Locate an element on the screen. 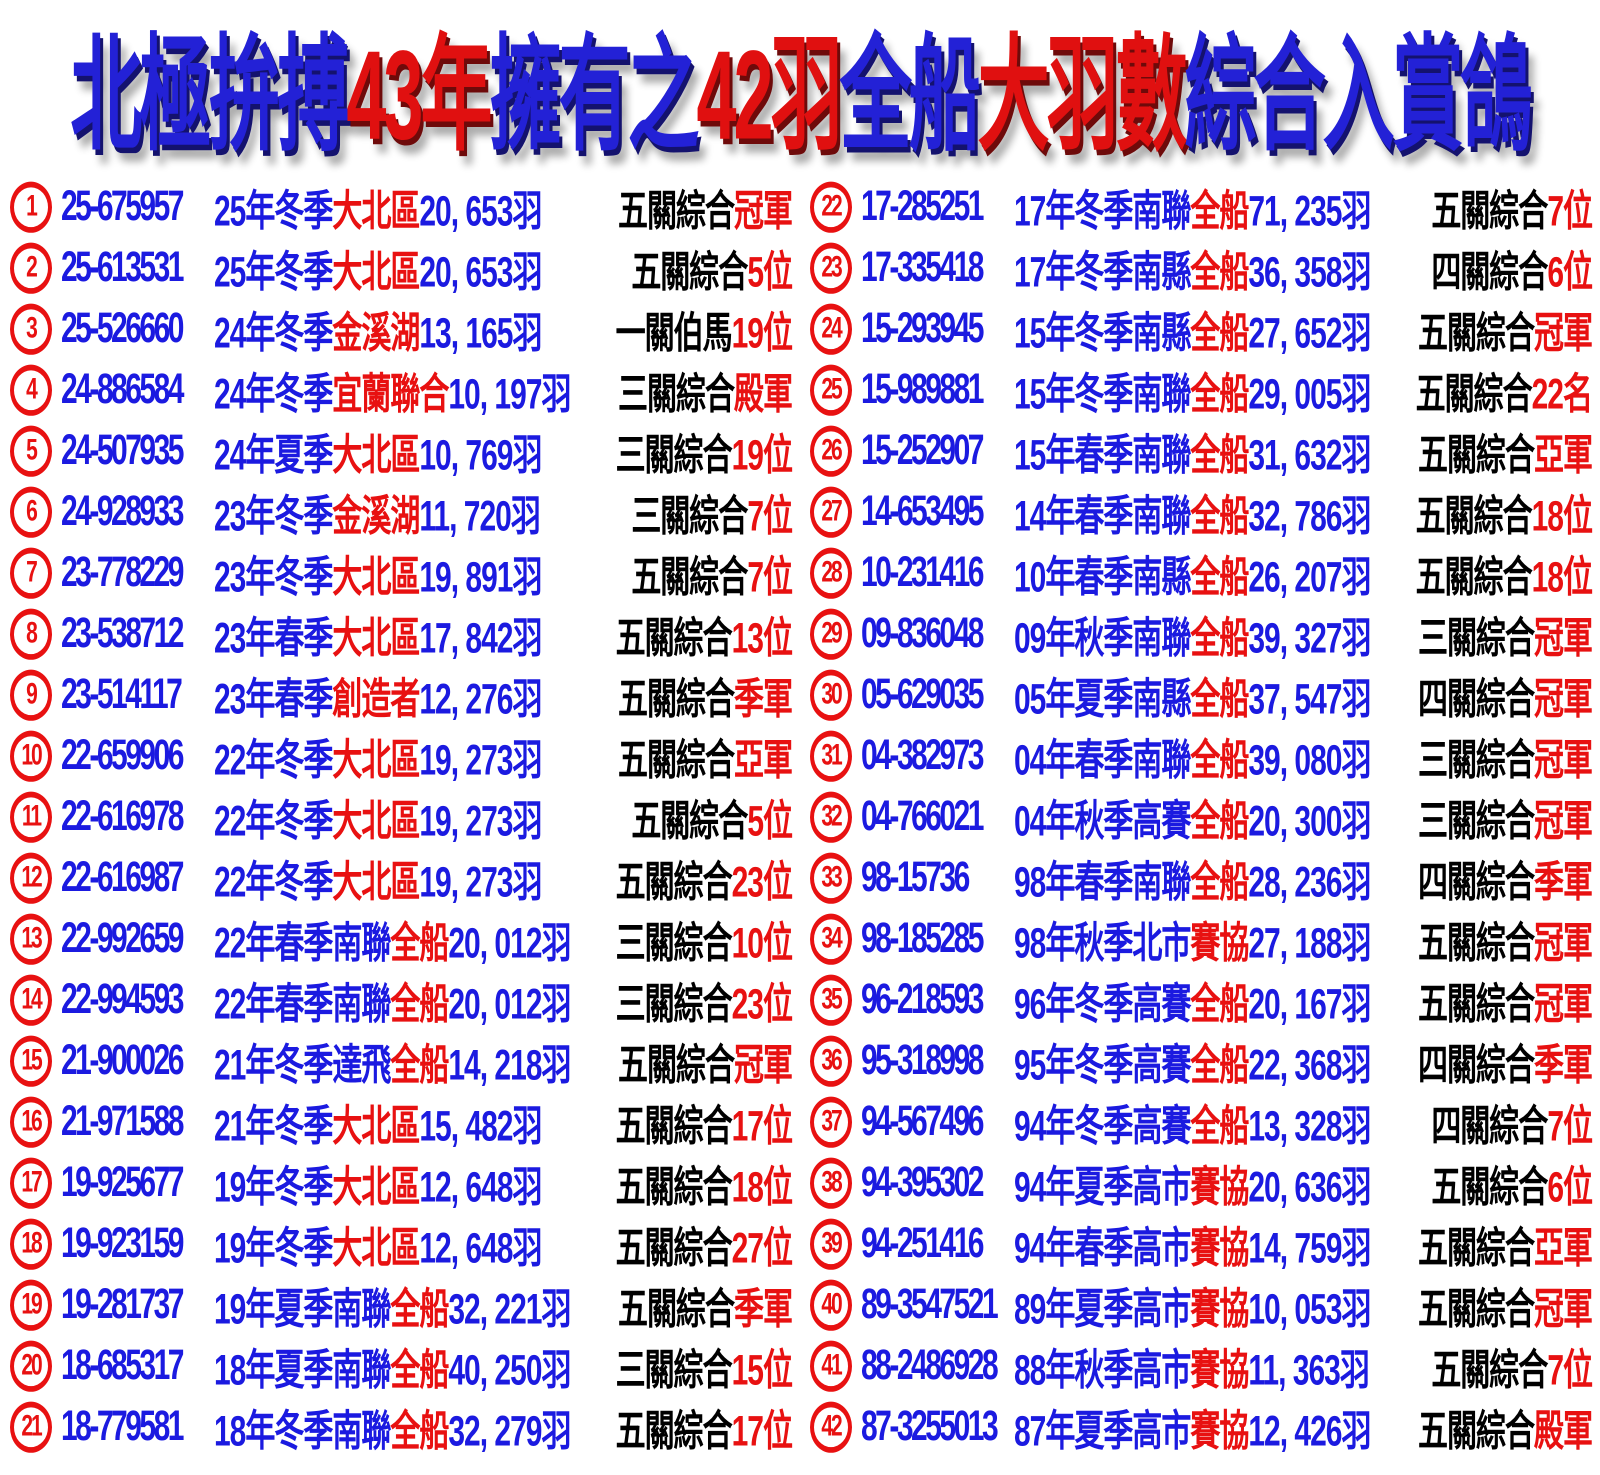 The width and height of the screenshot is (1600, 1475). race-club: 宜蘭聯合 is located at coordinates (390, 394).